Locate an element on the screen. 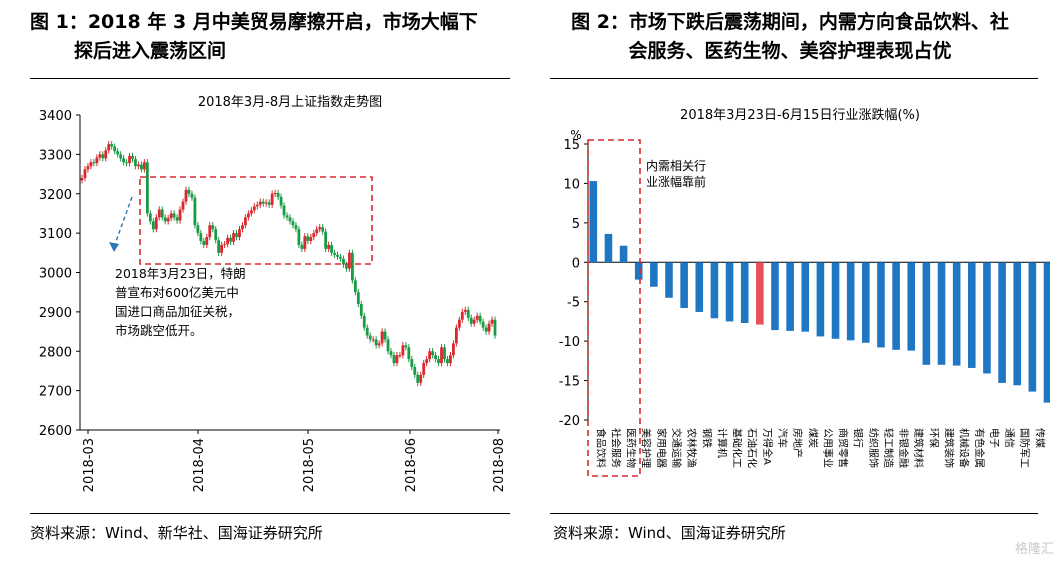  chart2-y-tick-label: -15 is located at coordinates (569, 382).